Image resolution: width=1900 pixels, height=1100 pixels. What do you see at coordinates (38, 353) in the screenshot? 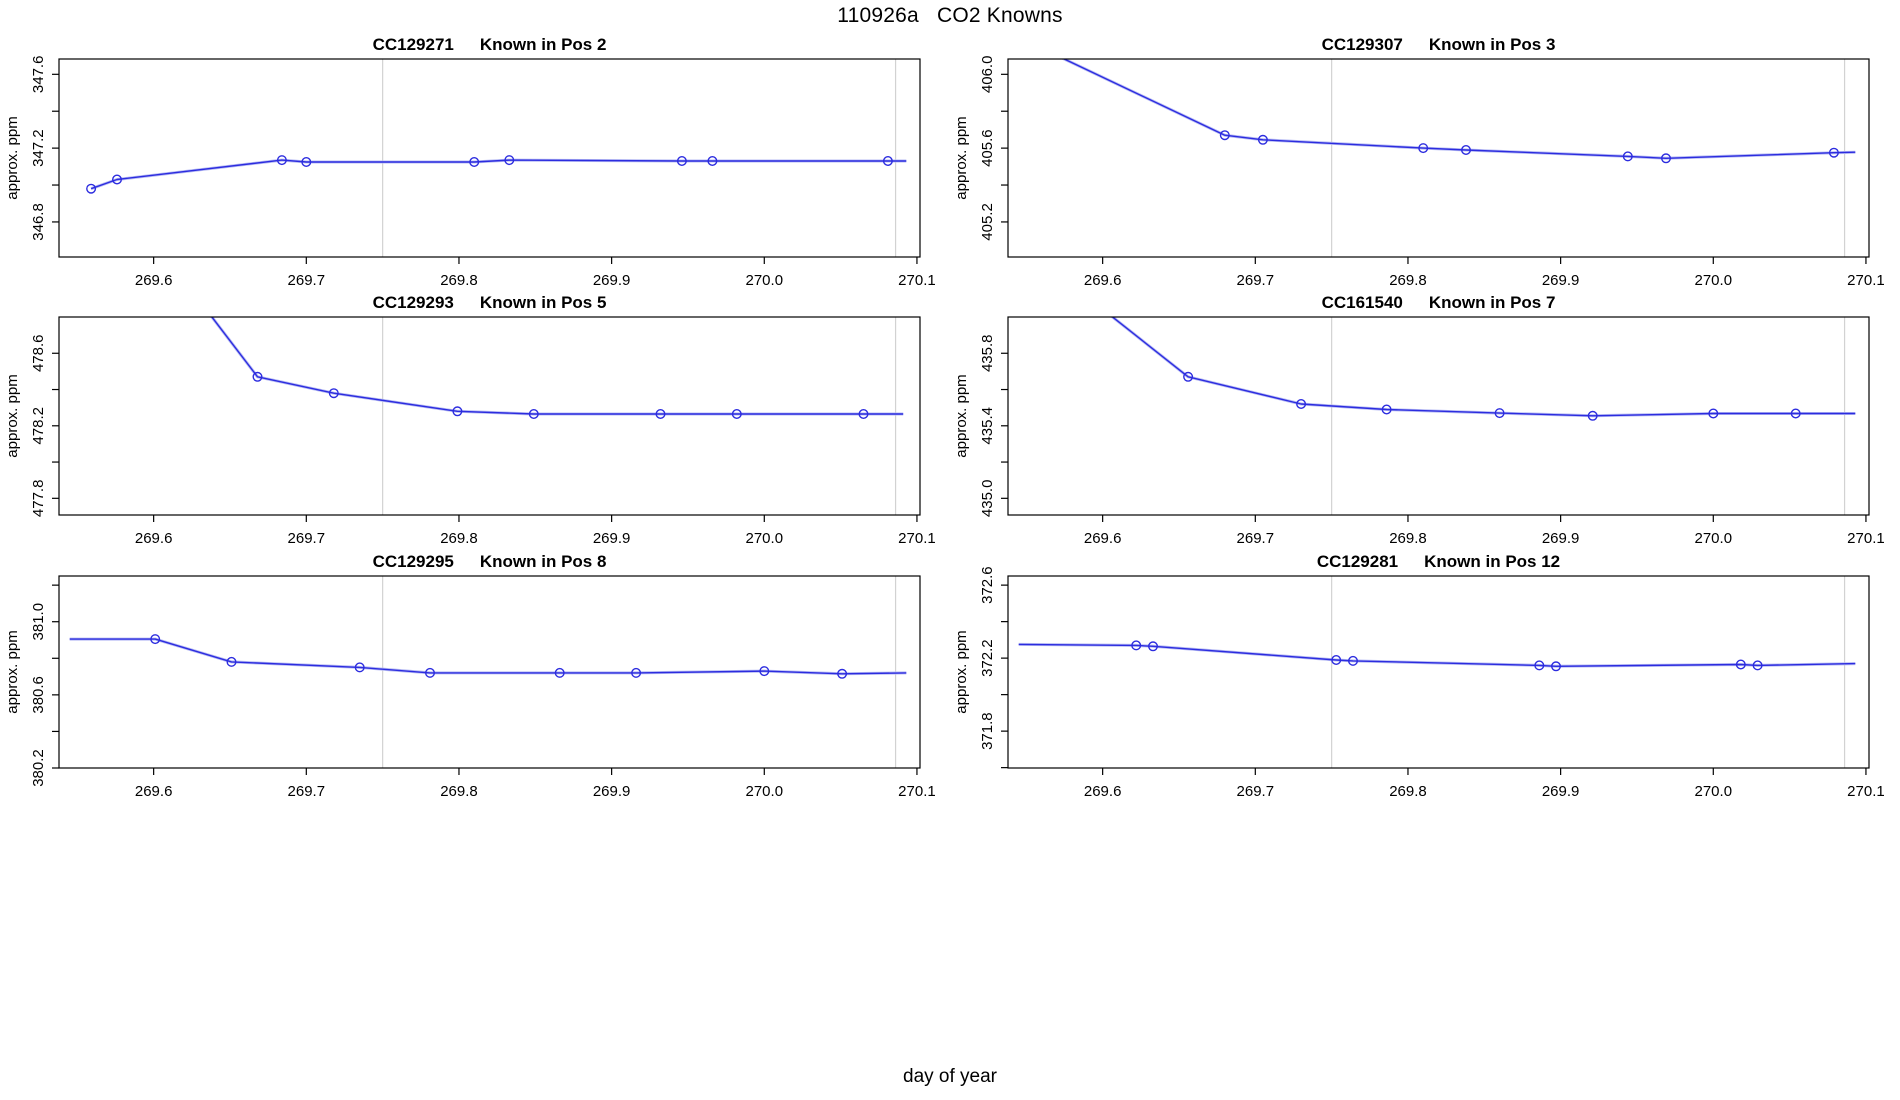
I see `y-tick-label: 478.6` at bounding box center [38, 353].